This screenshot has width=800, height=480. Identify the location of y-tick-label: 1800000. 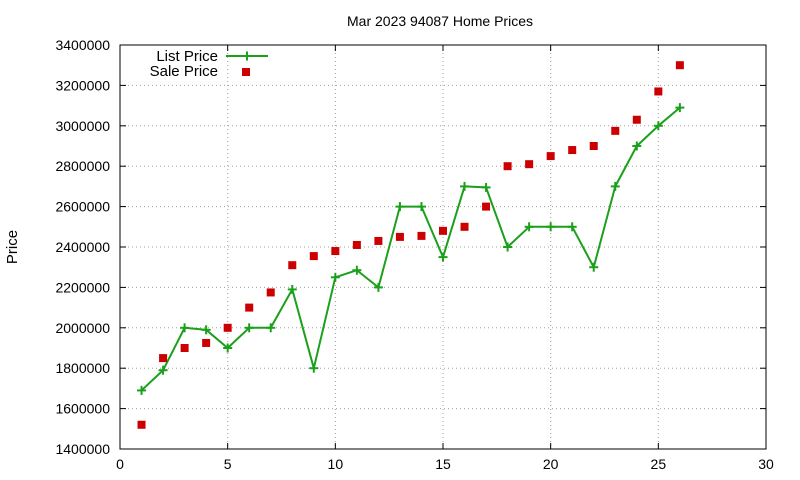
(82, 368).